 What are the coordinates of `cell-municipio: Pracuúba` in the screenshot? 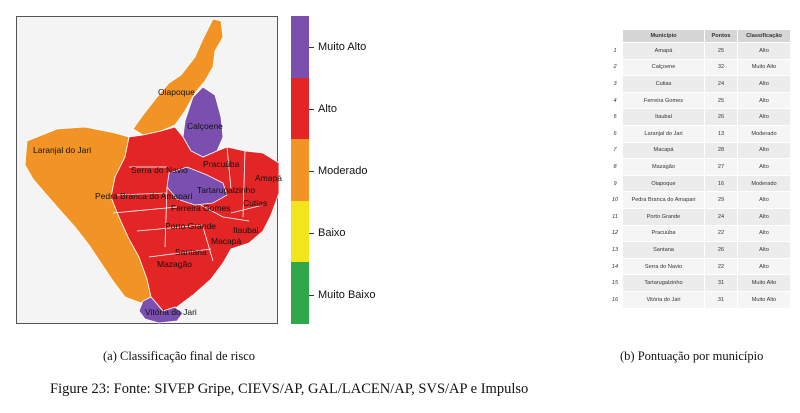 It's located at (663, 234).